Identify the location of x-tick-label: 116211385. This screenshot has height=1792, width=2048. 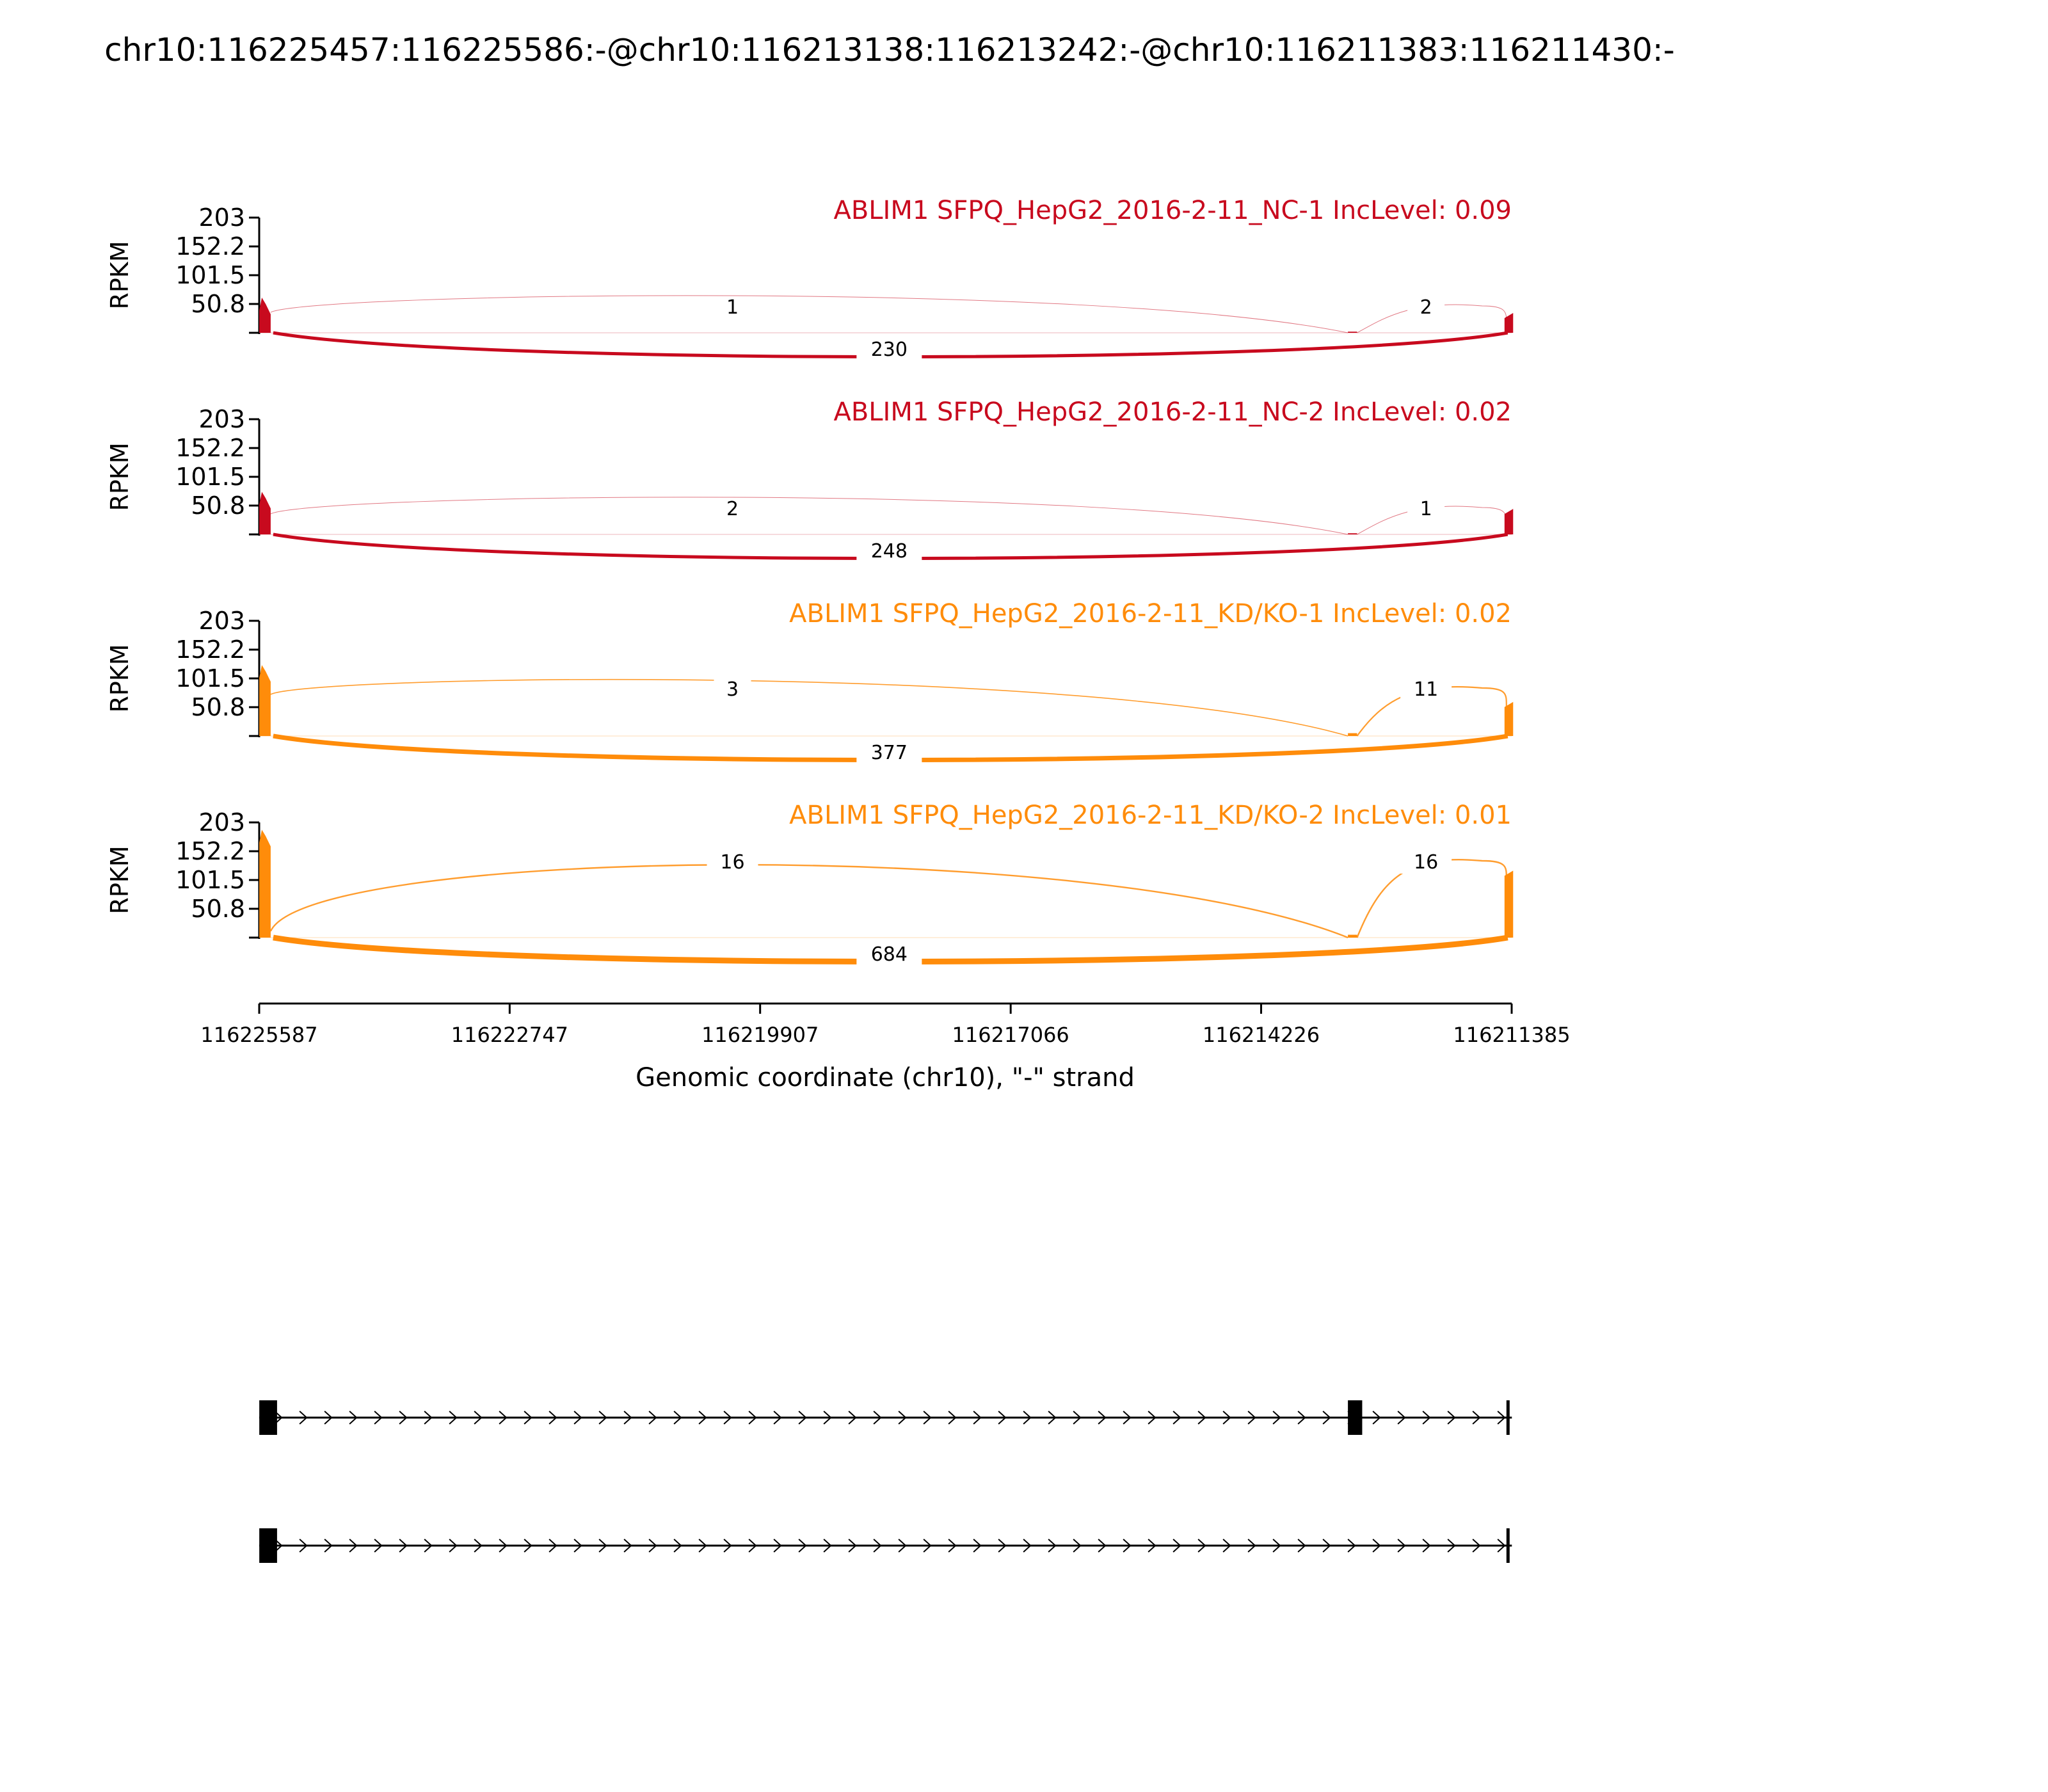
(1511, 1035).